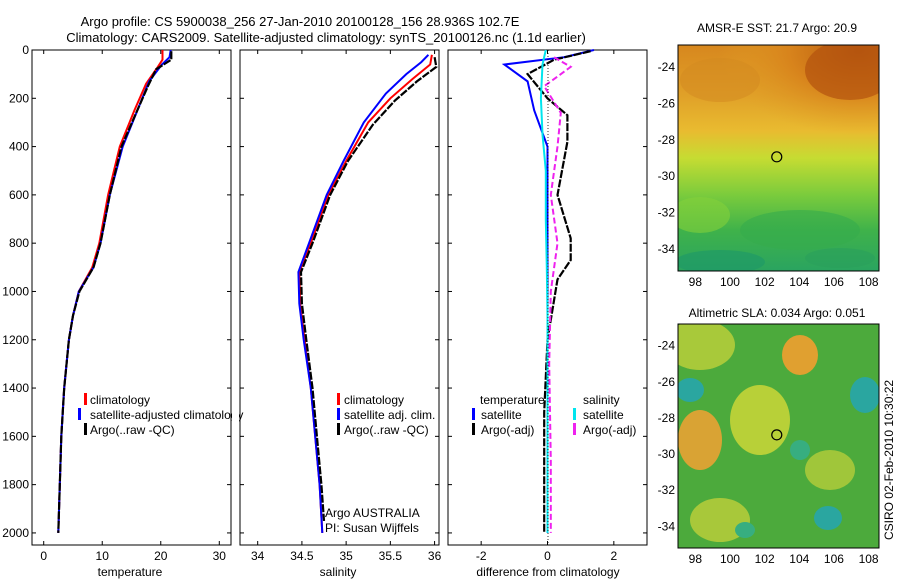 This screenshot has height=580, width=900. What do you see at coordinates (613, 556) in the screenshot?
I see `x-tick-label: 2` at bounding box center [613, 556].